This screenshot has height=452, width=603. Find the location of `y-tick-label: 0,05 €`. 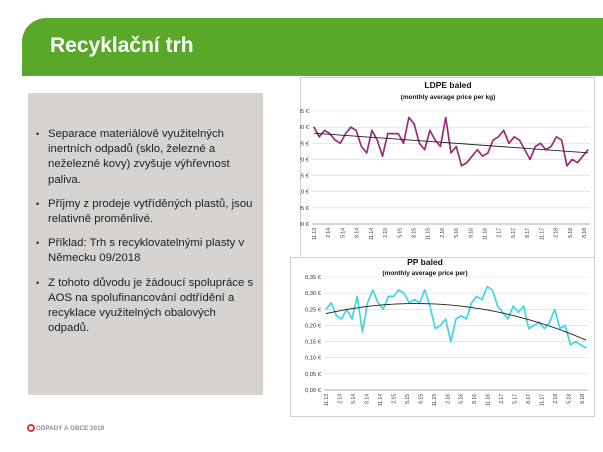

y-tick-label: 0,05 € is located at coordinates (305, 209).